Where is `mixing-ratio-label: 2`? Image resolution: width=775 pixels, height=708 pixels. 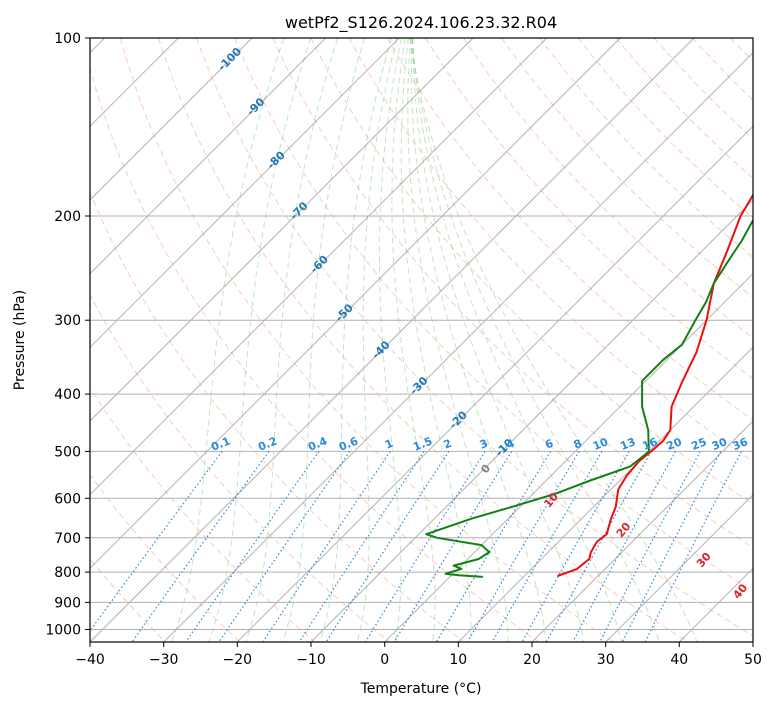 mixing-ratio-label: 2 is located at coordinates (448, 444).